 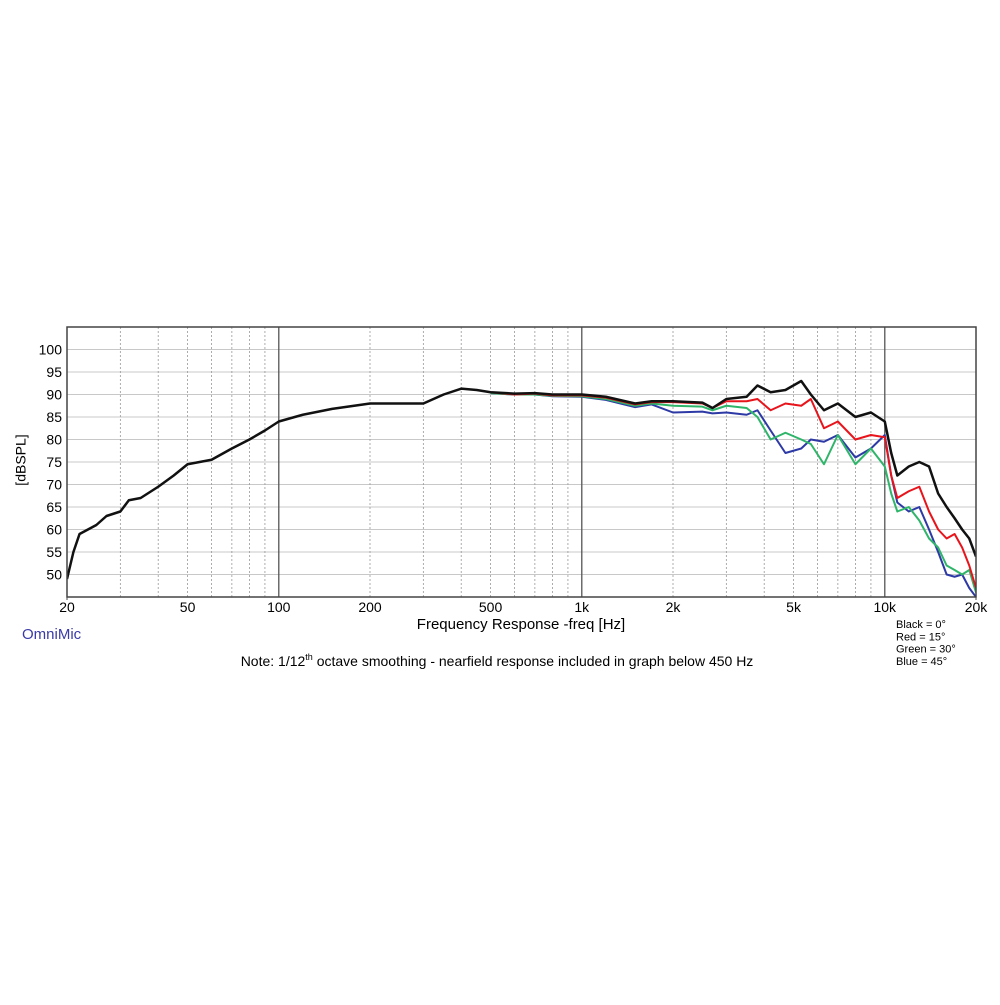 I want to click on legend-entry: Green = 30°, so click(x=926, y=650).